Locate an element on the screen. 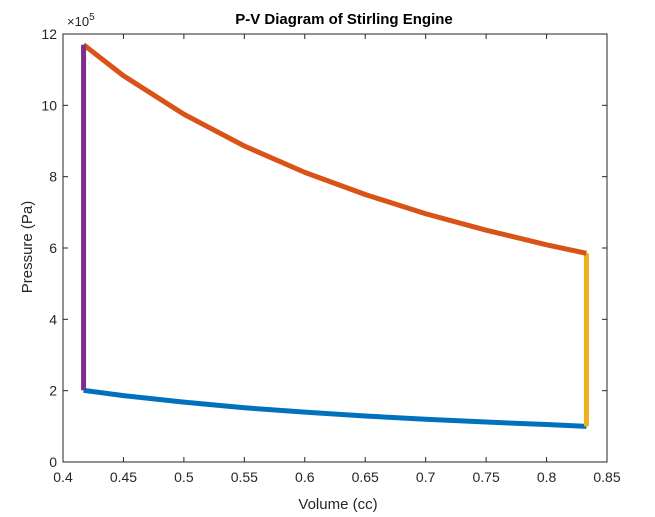  x-tick-label: 0.45 is located at coordinates (123, 477).